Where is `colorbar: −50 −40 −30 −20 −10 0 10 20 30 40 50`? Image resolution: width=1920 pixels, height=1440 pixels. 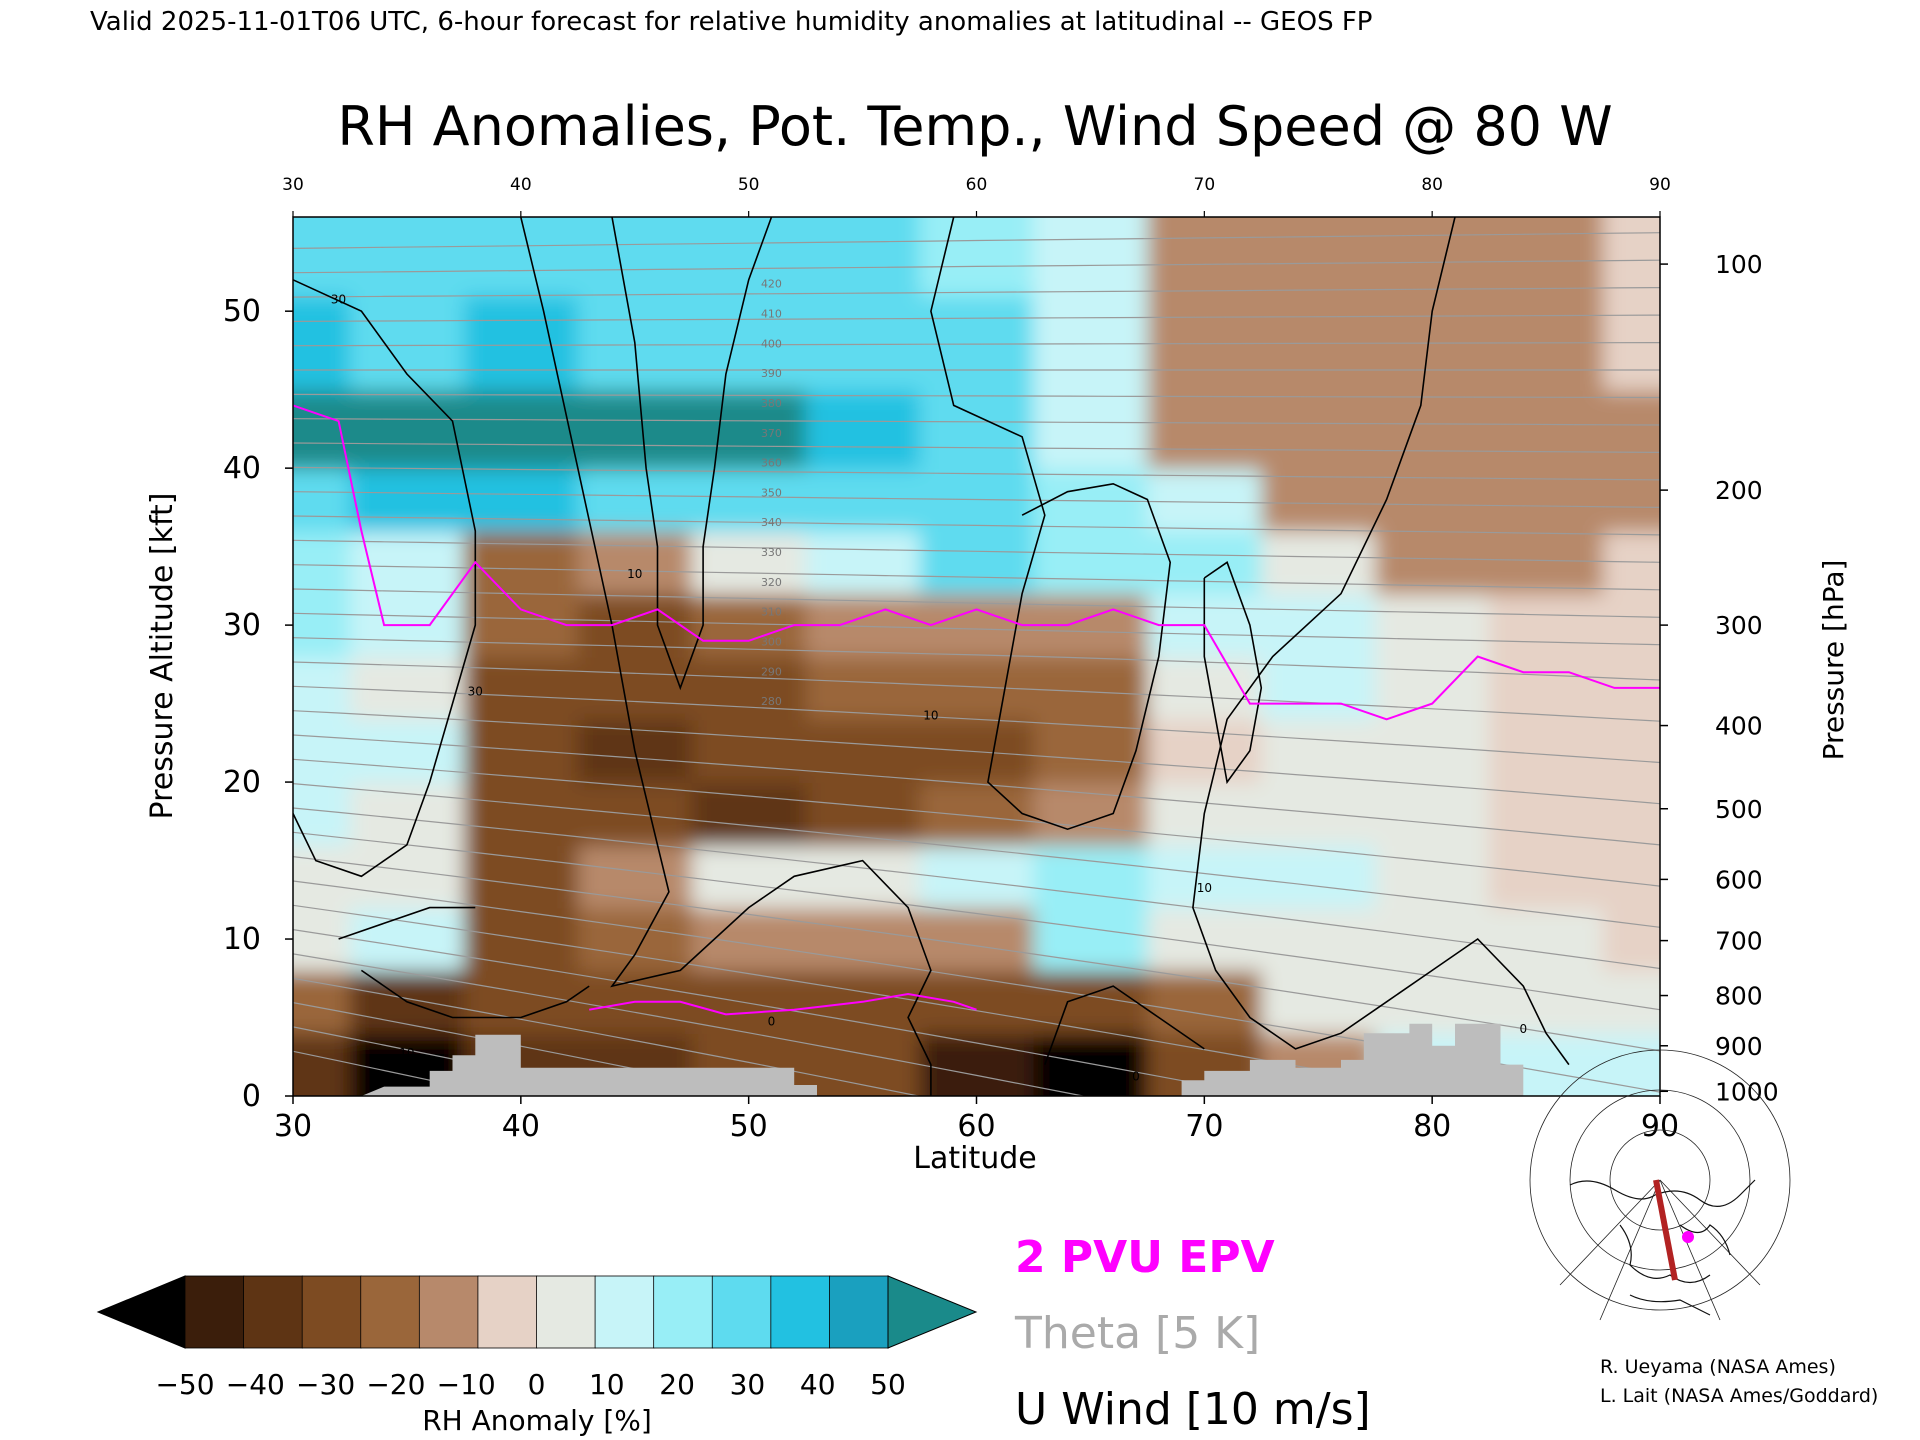 colorbar: −50 −40 −30 −20 −10 0 10 20 30 40 50 is located at coordinates (537, 1338).